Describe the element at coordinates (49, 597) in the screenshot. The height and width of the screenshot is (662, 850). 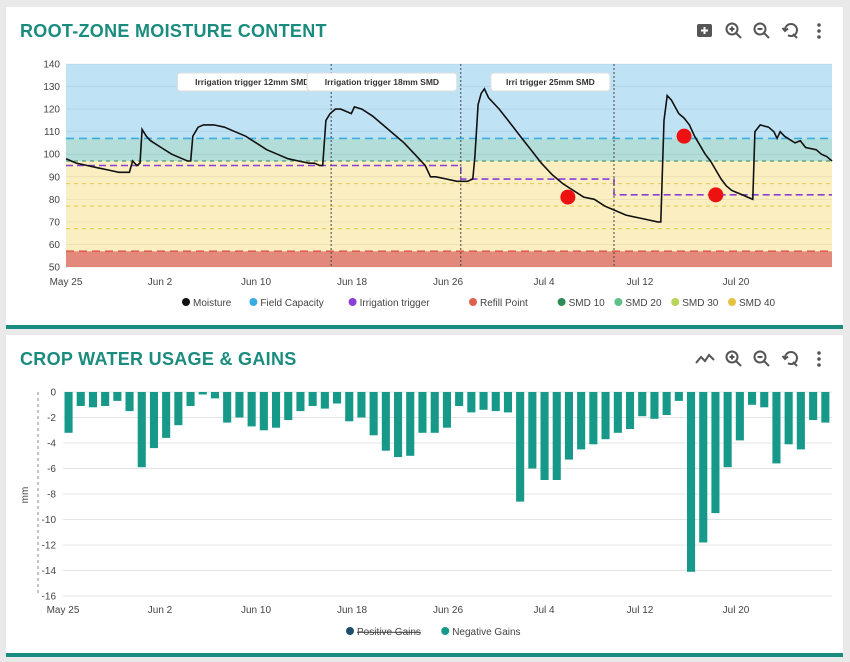
I see `y-tick-label: -16` at that location.